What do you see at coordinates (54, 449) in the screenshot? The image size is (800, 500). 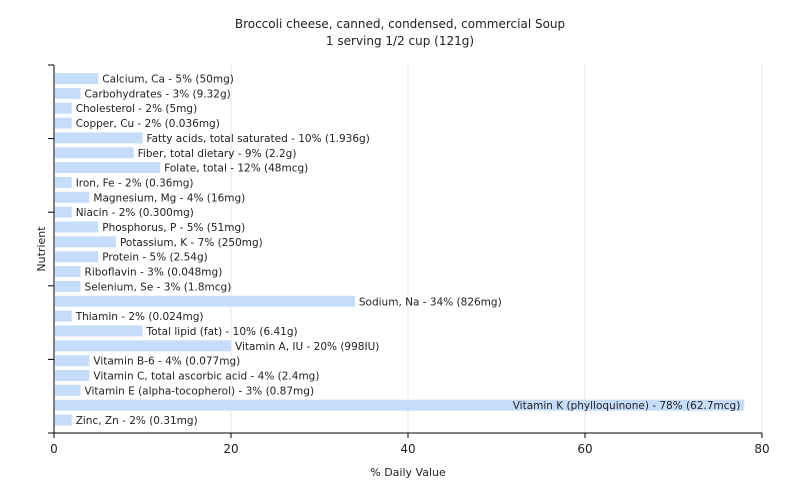 I see `x-tick-label: 0` at bounding box center [54, 449].